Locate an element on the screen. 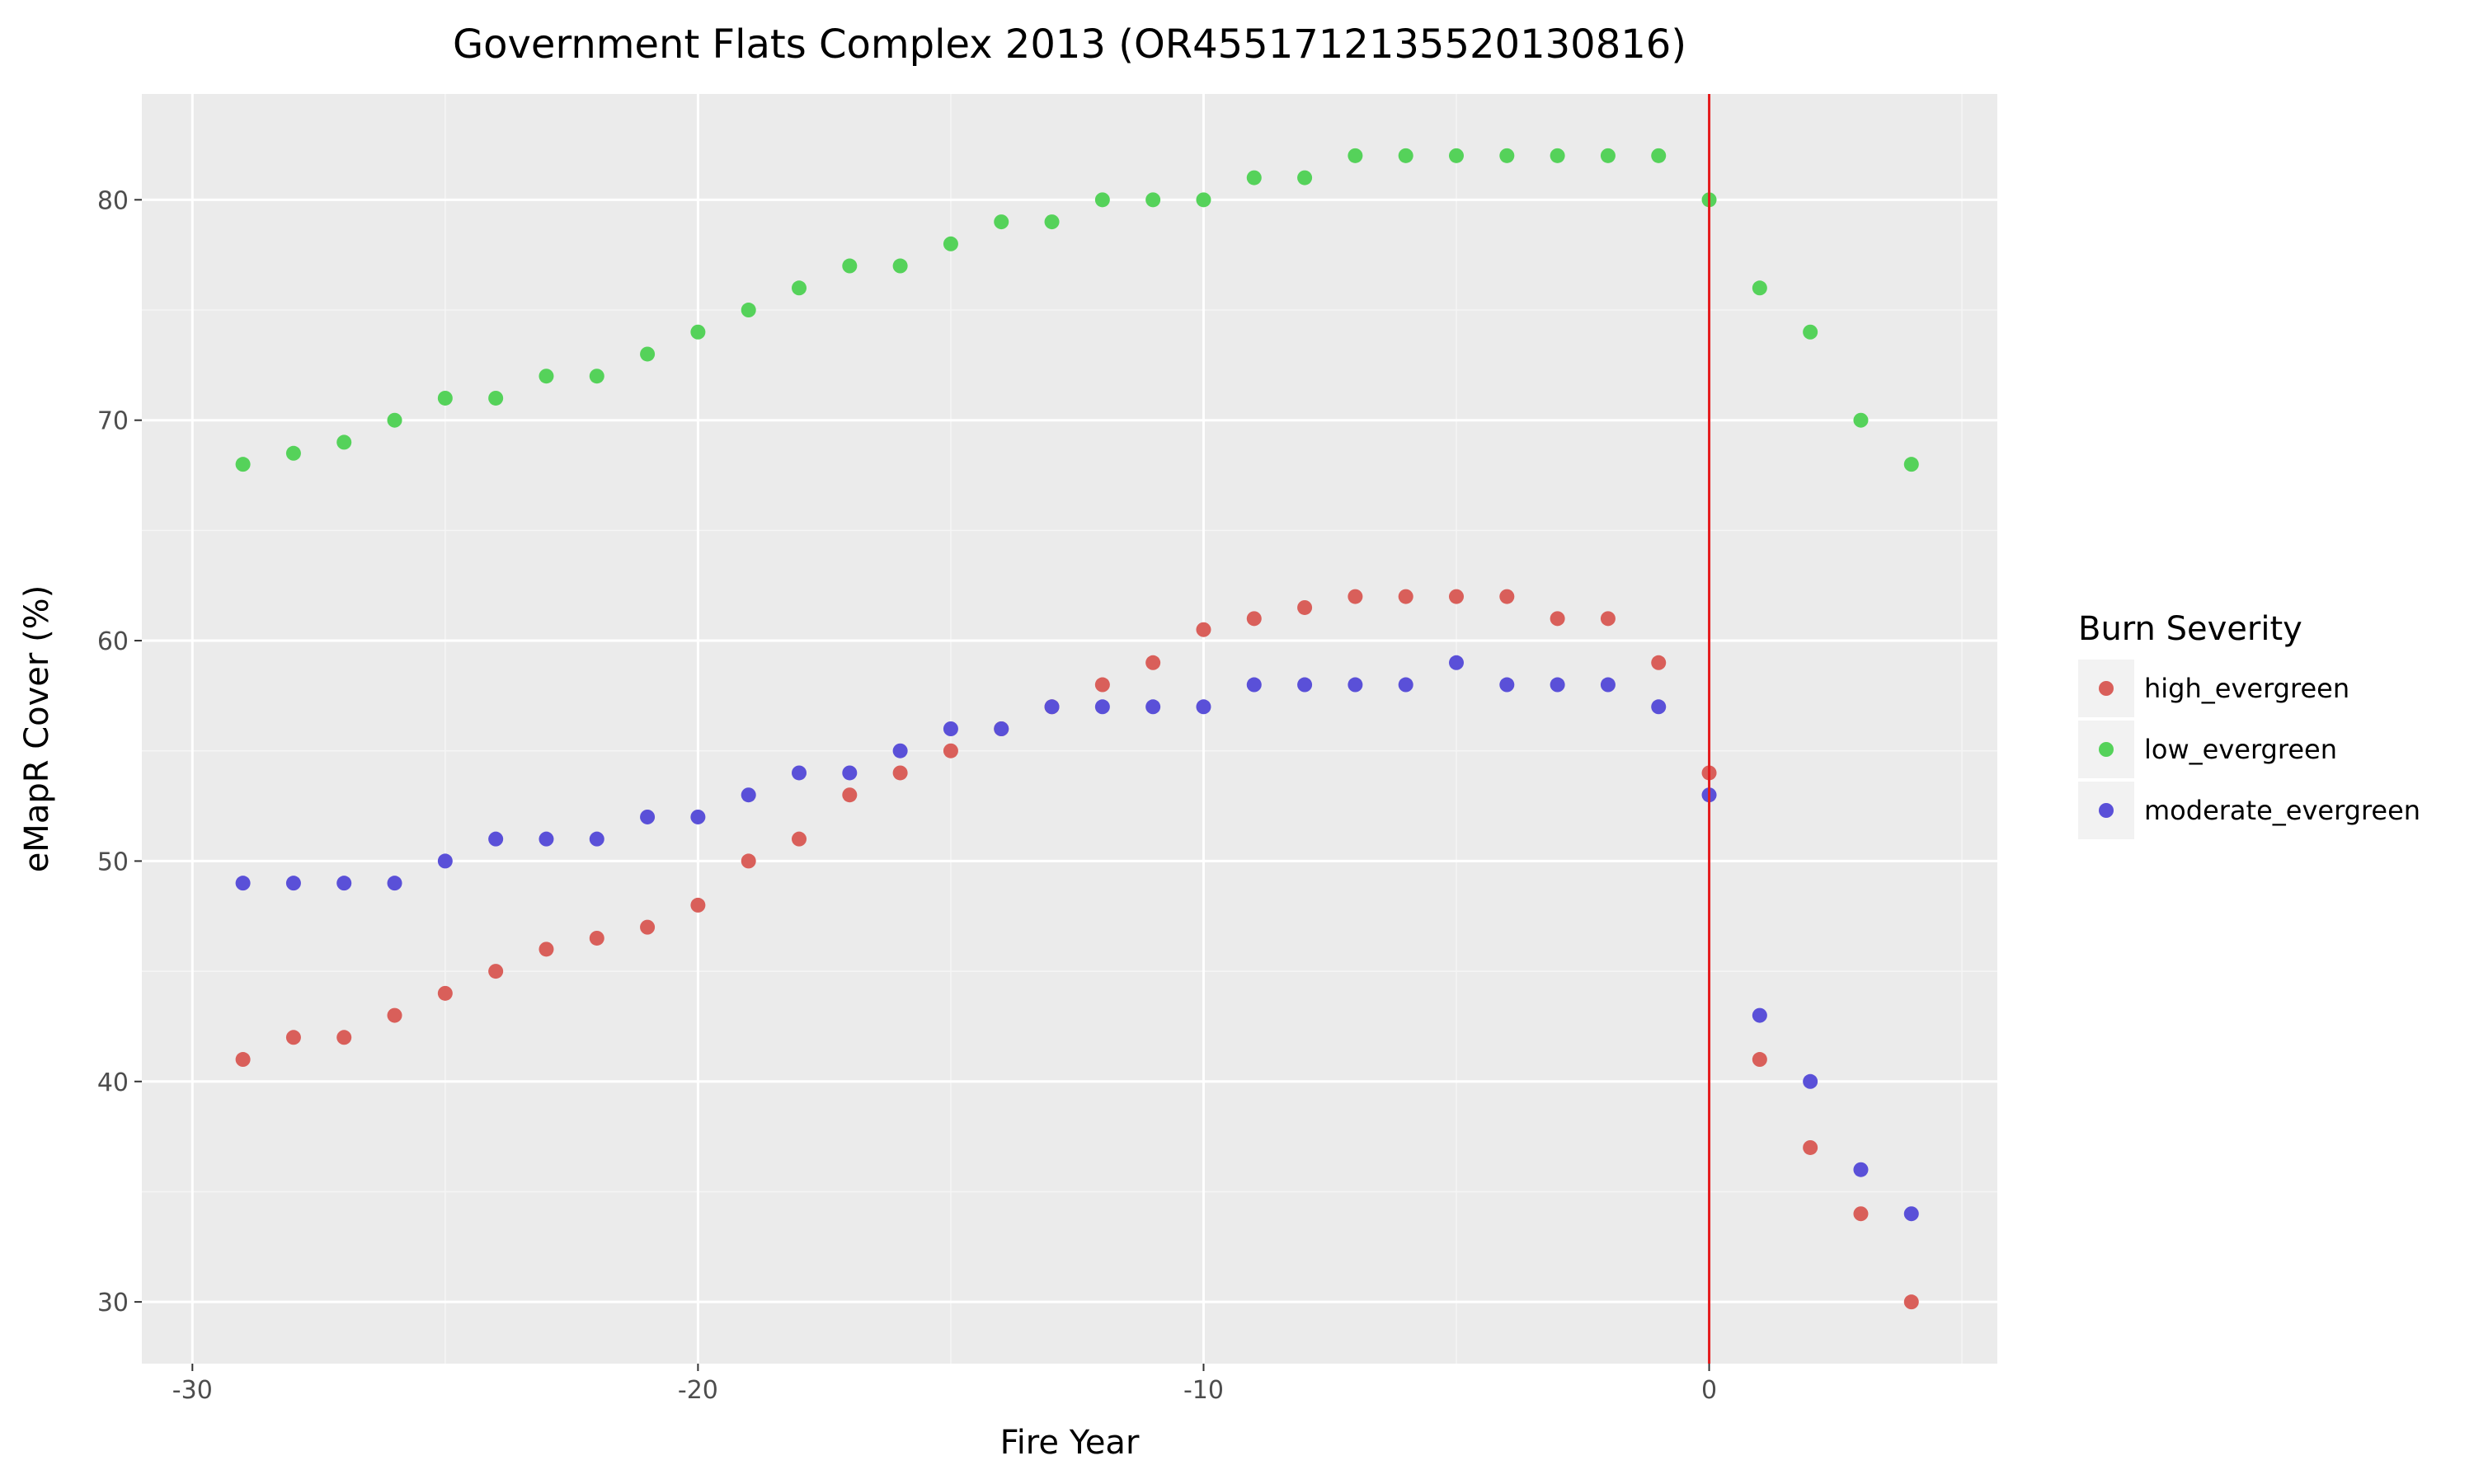  y-axis: 30 40 50 60 70 80 is located at coordinates (119, 751).